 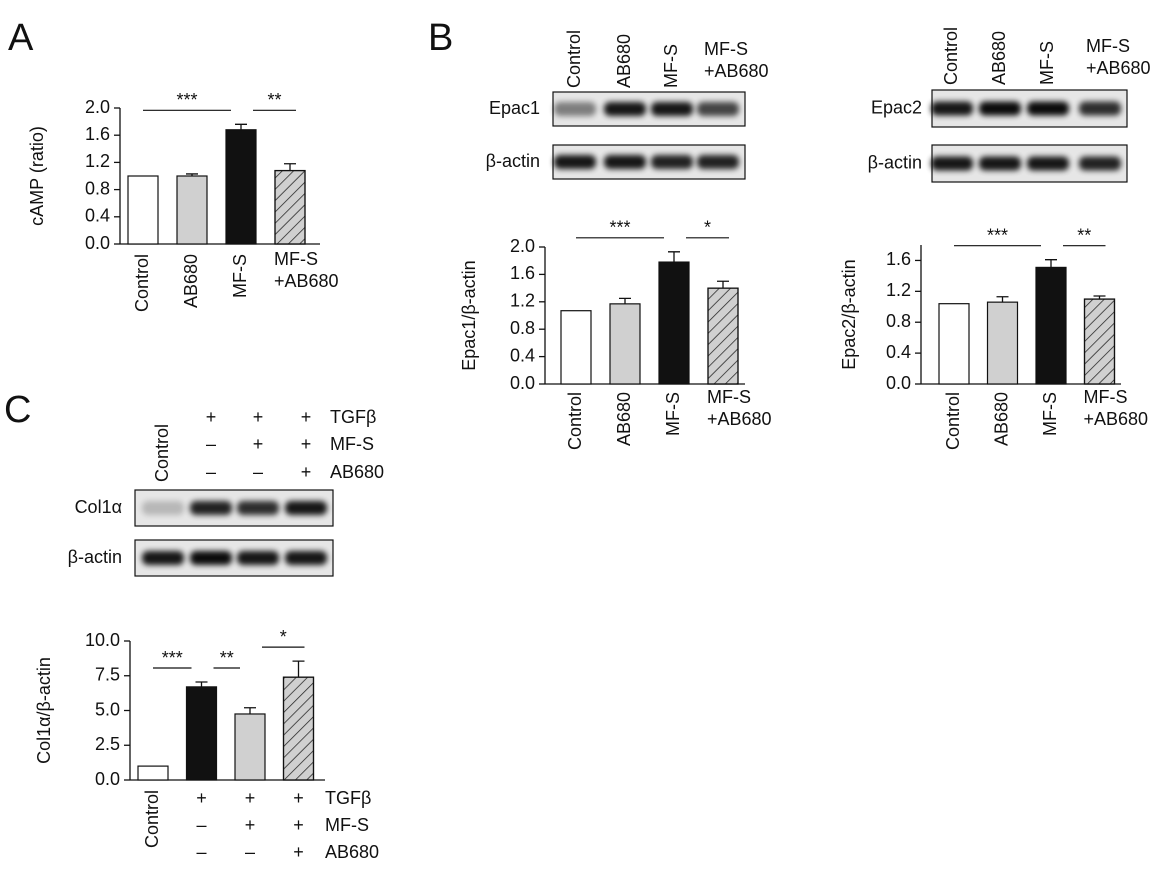 I want to click on y-tick-label: 10.0, so click(x=102, y=640).